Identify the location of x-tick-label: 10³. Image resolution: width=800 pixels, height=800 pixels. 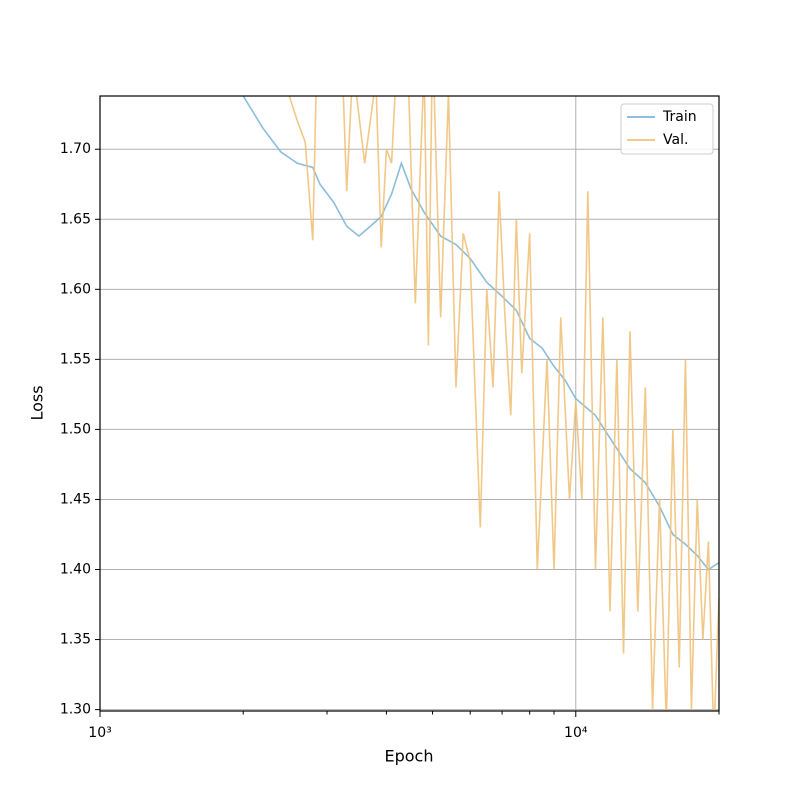
(99, 733).